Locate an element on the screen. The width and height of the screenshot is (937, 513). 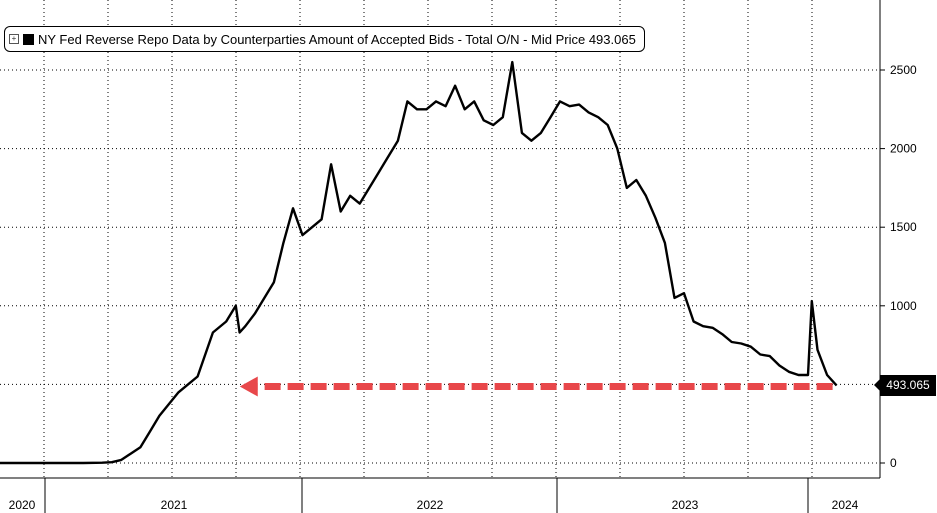
legend-toggle-icon: + is located at coordinates (14, 39).